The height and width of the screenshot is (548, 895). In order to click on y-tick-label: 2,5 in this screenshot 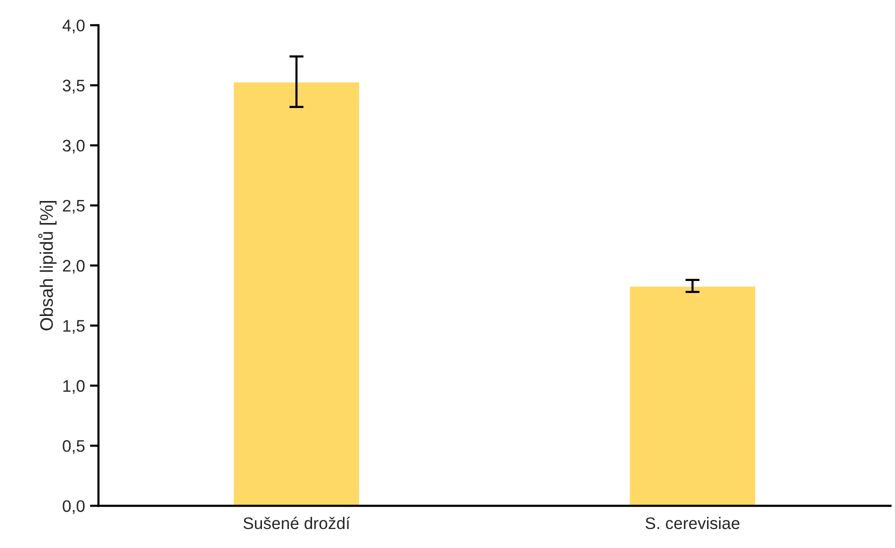, I will do `click(73, 207)`.